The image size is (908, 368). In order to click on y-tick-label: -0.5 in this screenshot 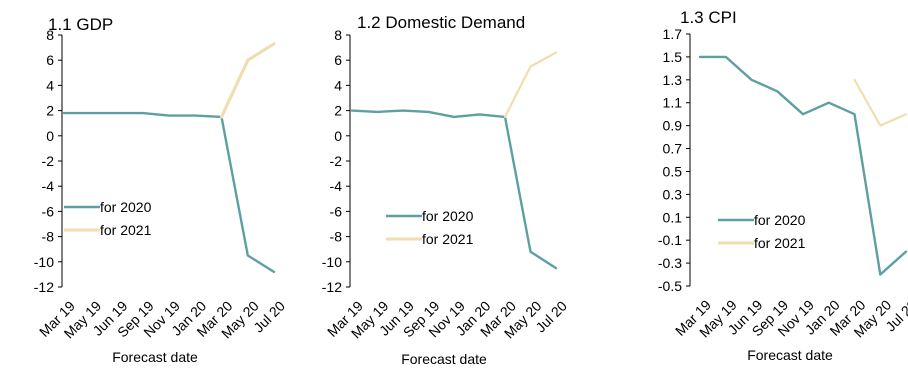, I will do `click(670, 286)`.